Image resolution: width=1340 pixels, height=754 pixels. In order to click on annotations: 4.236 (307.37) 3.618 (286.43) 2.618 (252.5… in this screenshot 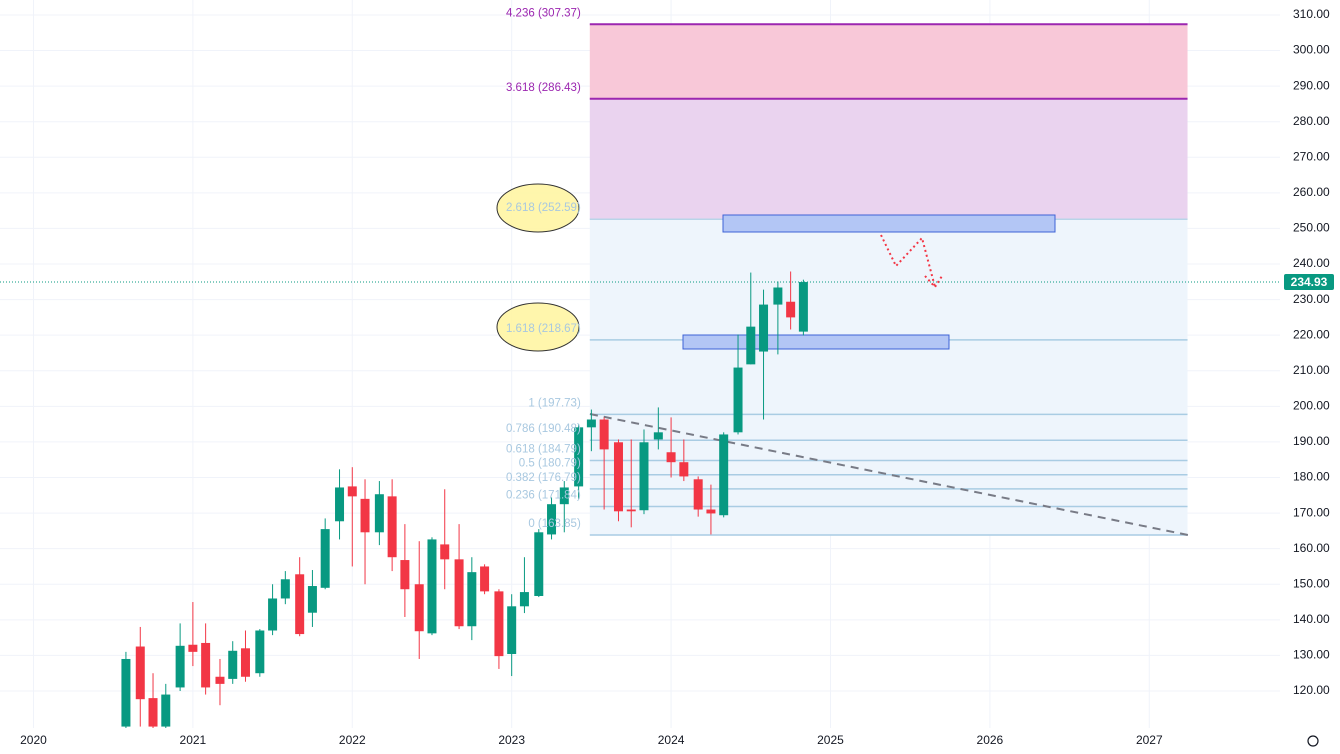, I will do `click(538, 268)`.